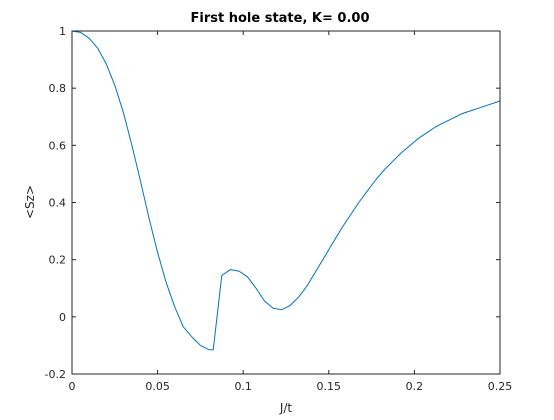 Image resolution: width=554 pixels, height=420 pixels. Describe the element at coordinates (291, 386) in the screenshot. I see `x-tick-labels: 0 0.05 0.1 0.15 0.2 0.25` at that location.